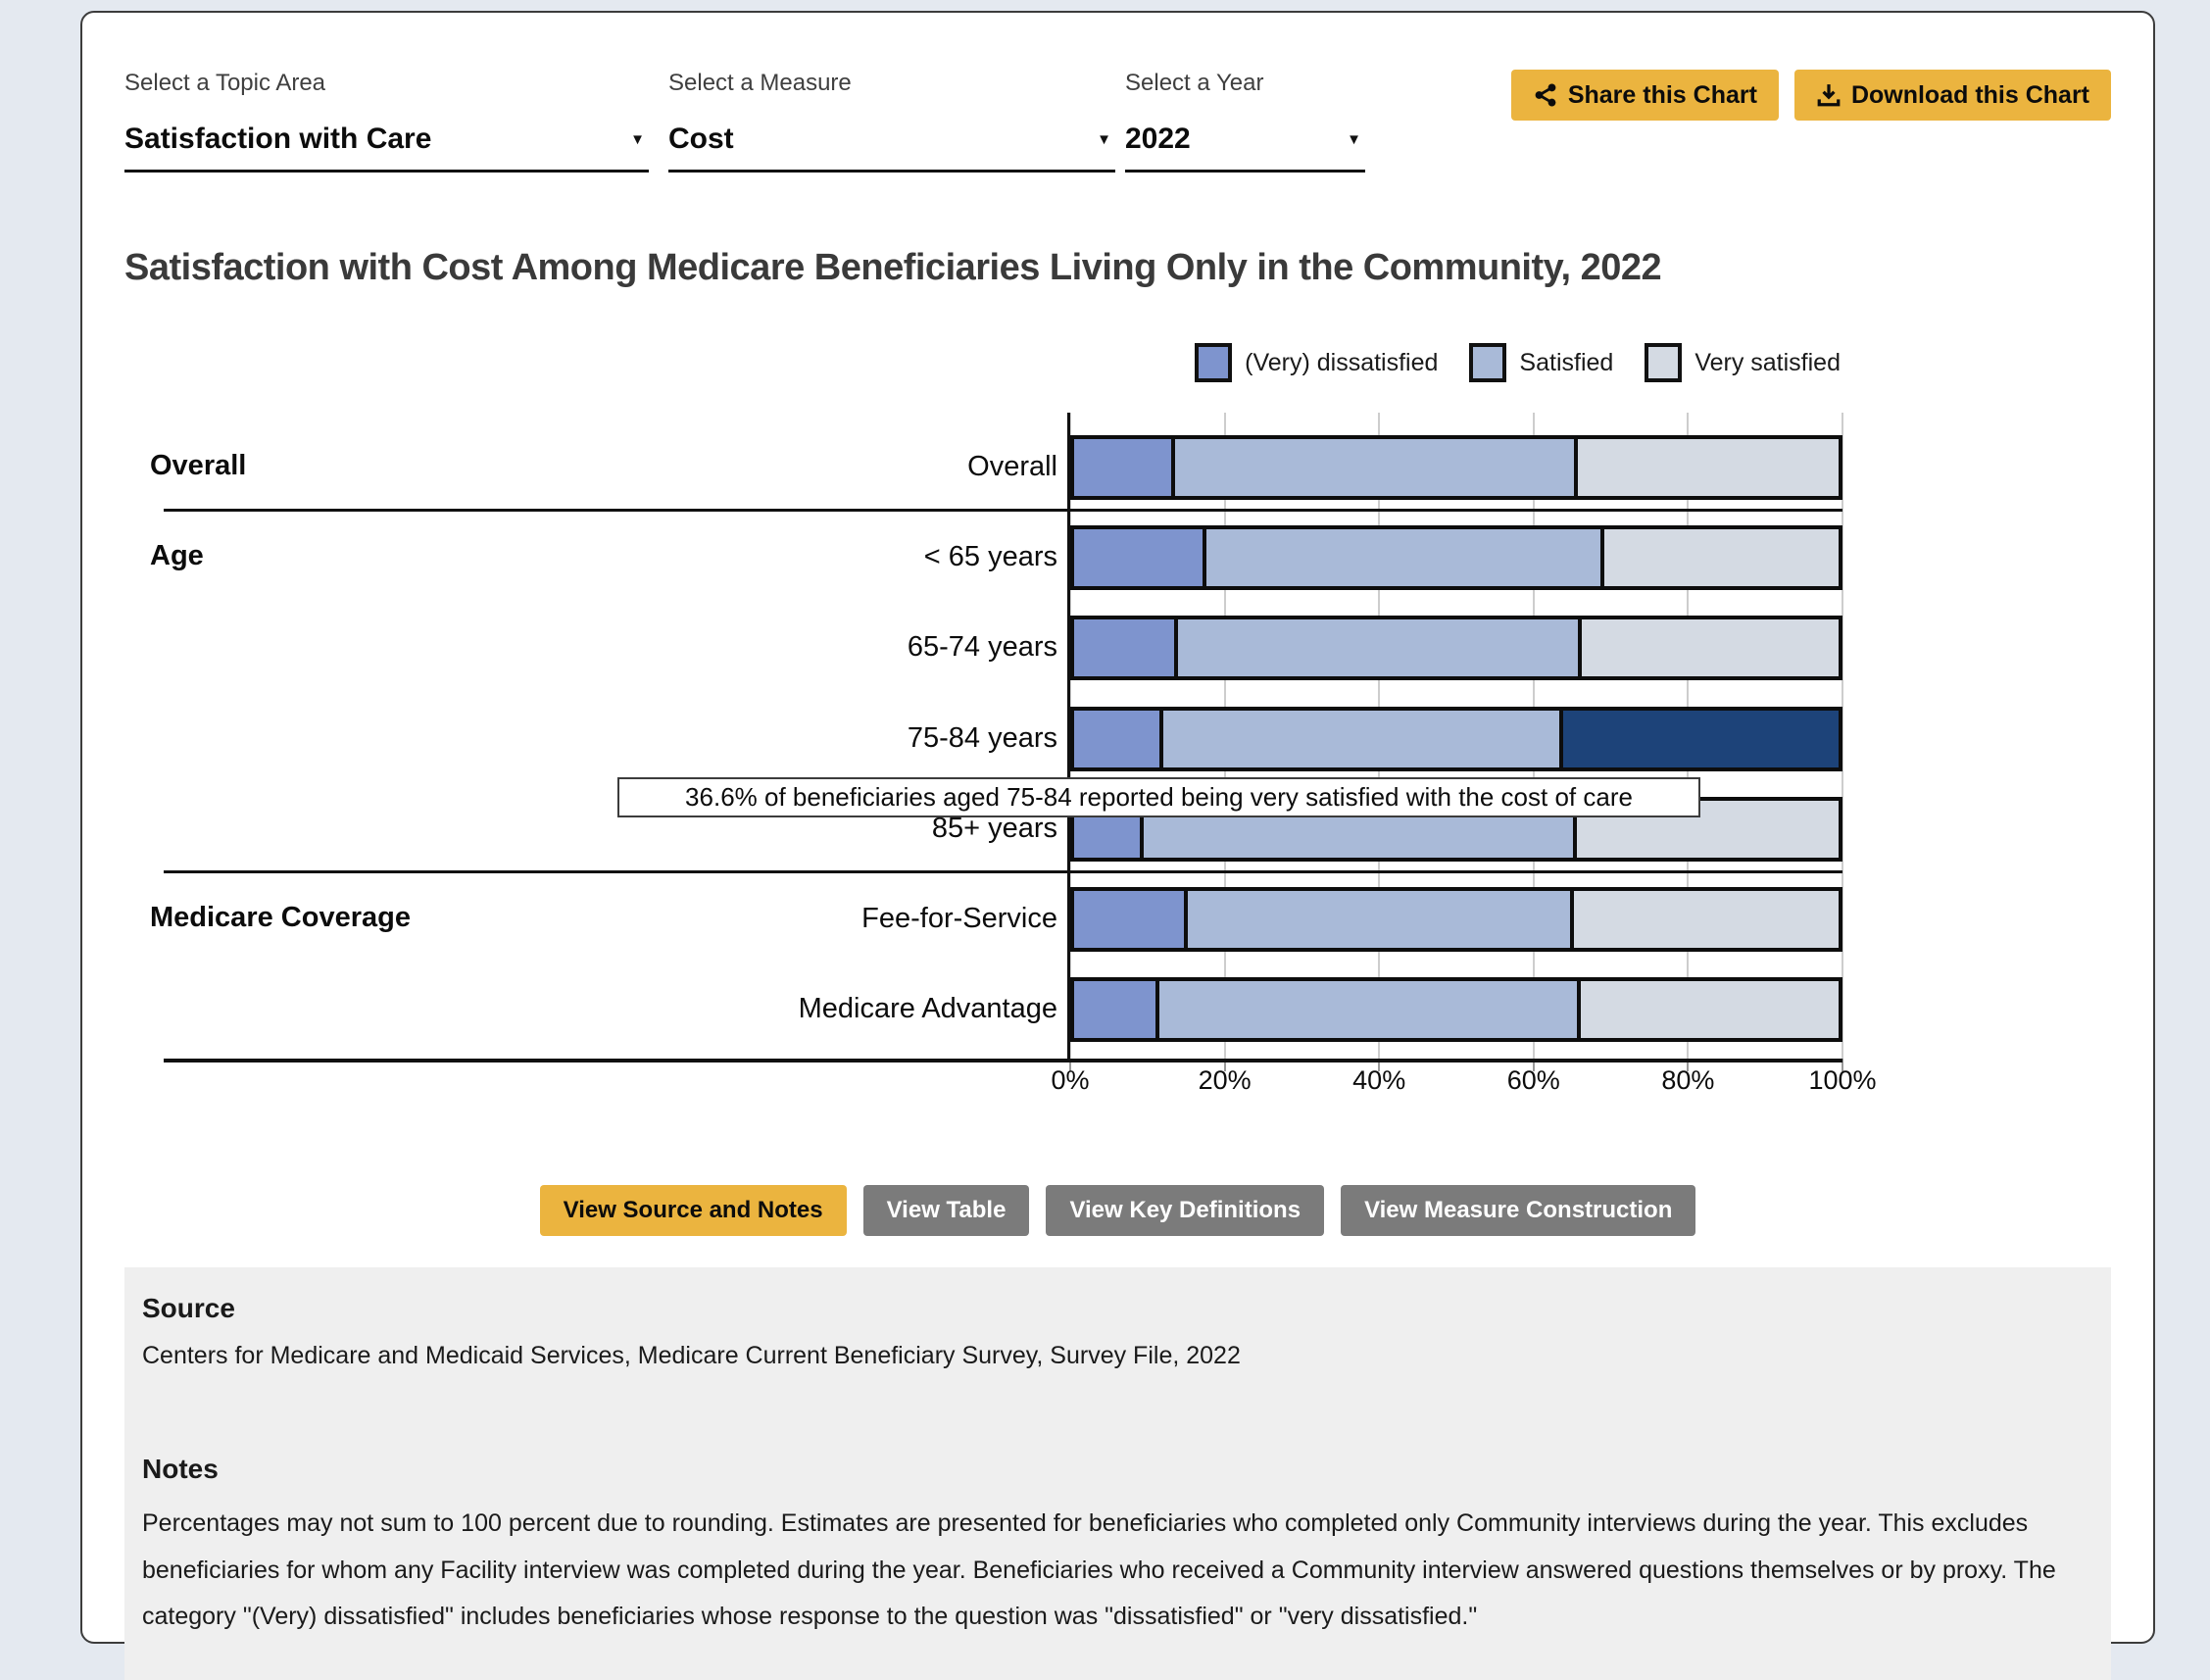 Image resolution: width=2210 pixels, height=1680 pixels. I want to click on legend-item: Very satisfied, so click(1743, 362).